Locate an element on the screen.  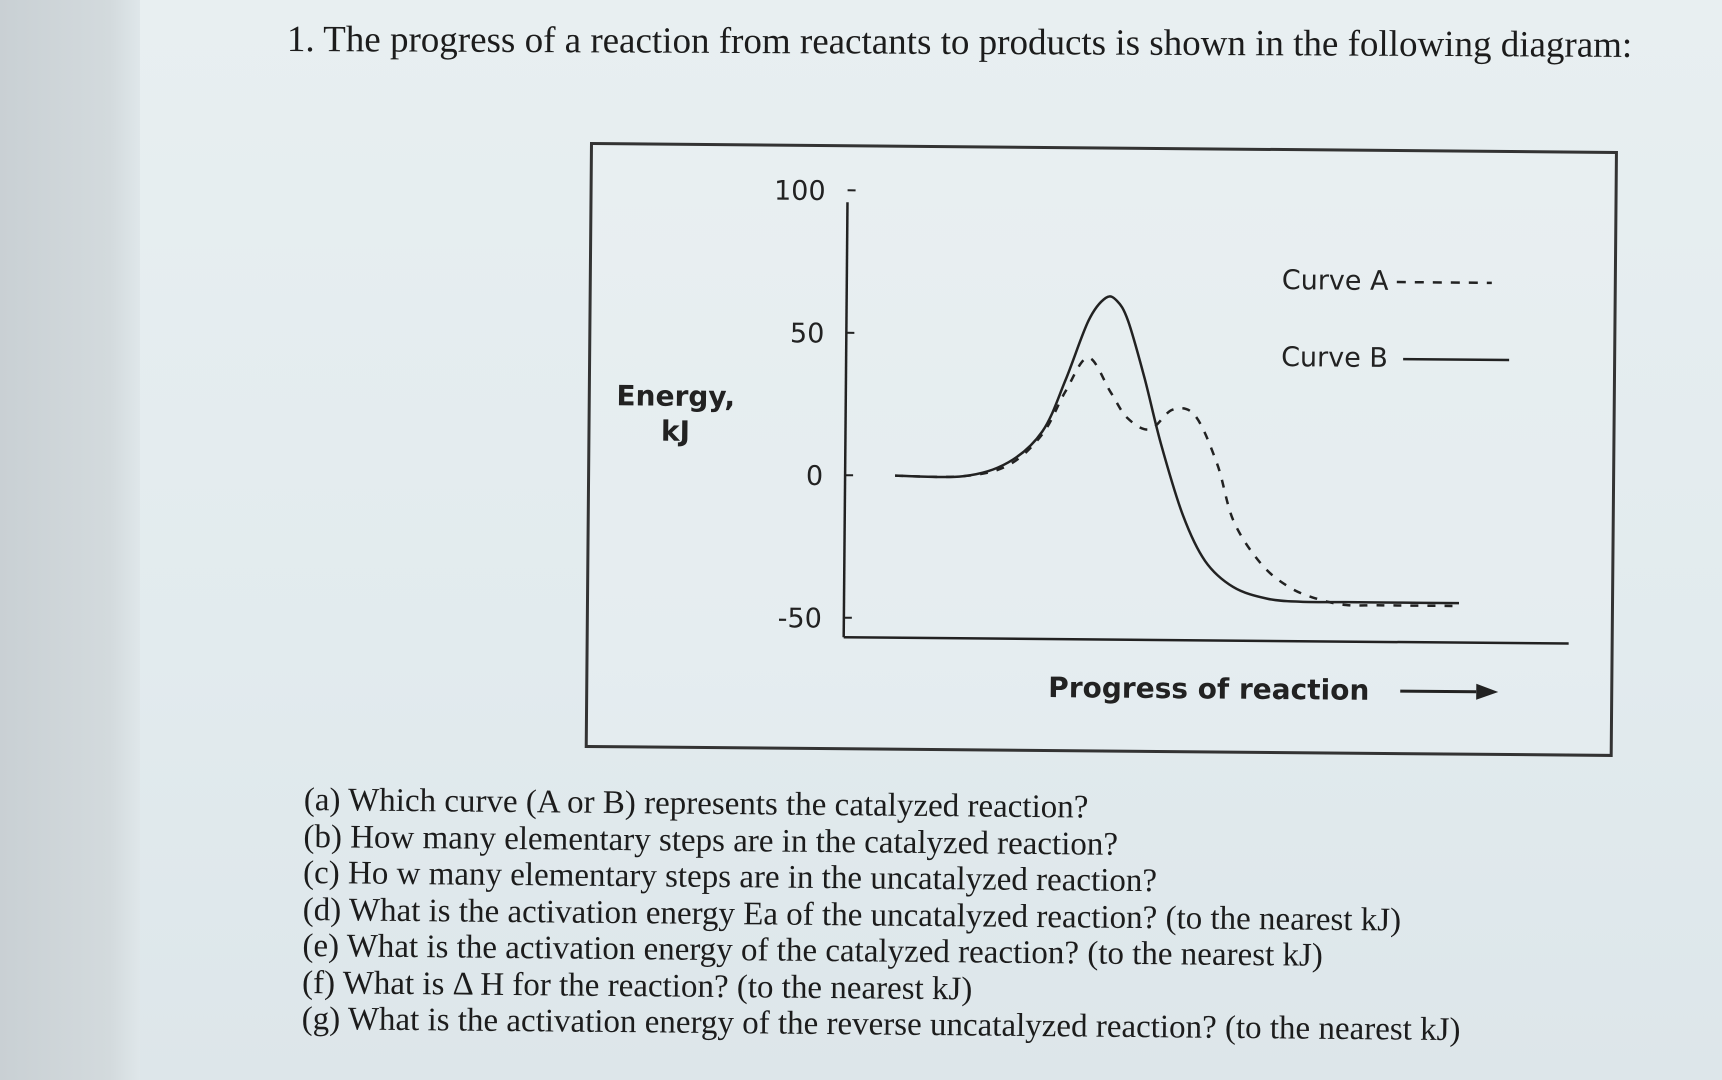
curves is located at coordinates (1177, 451).